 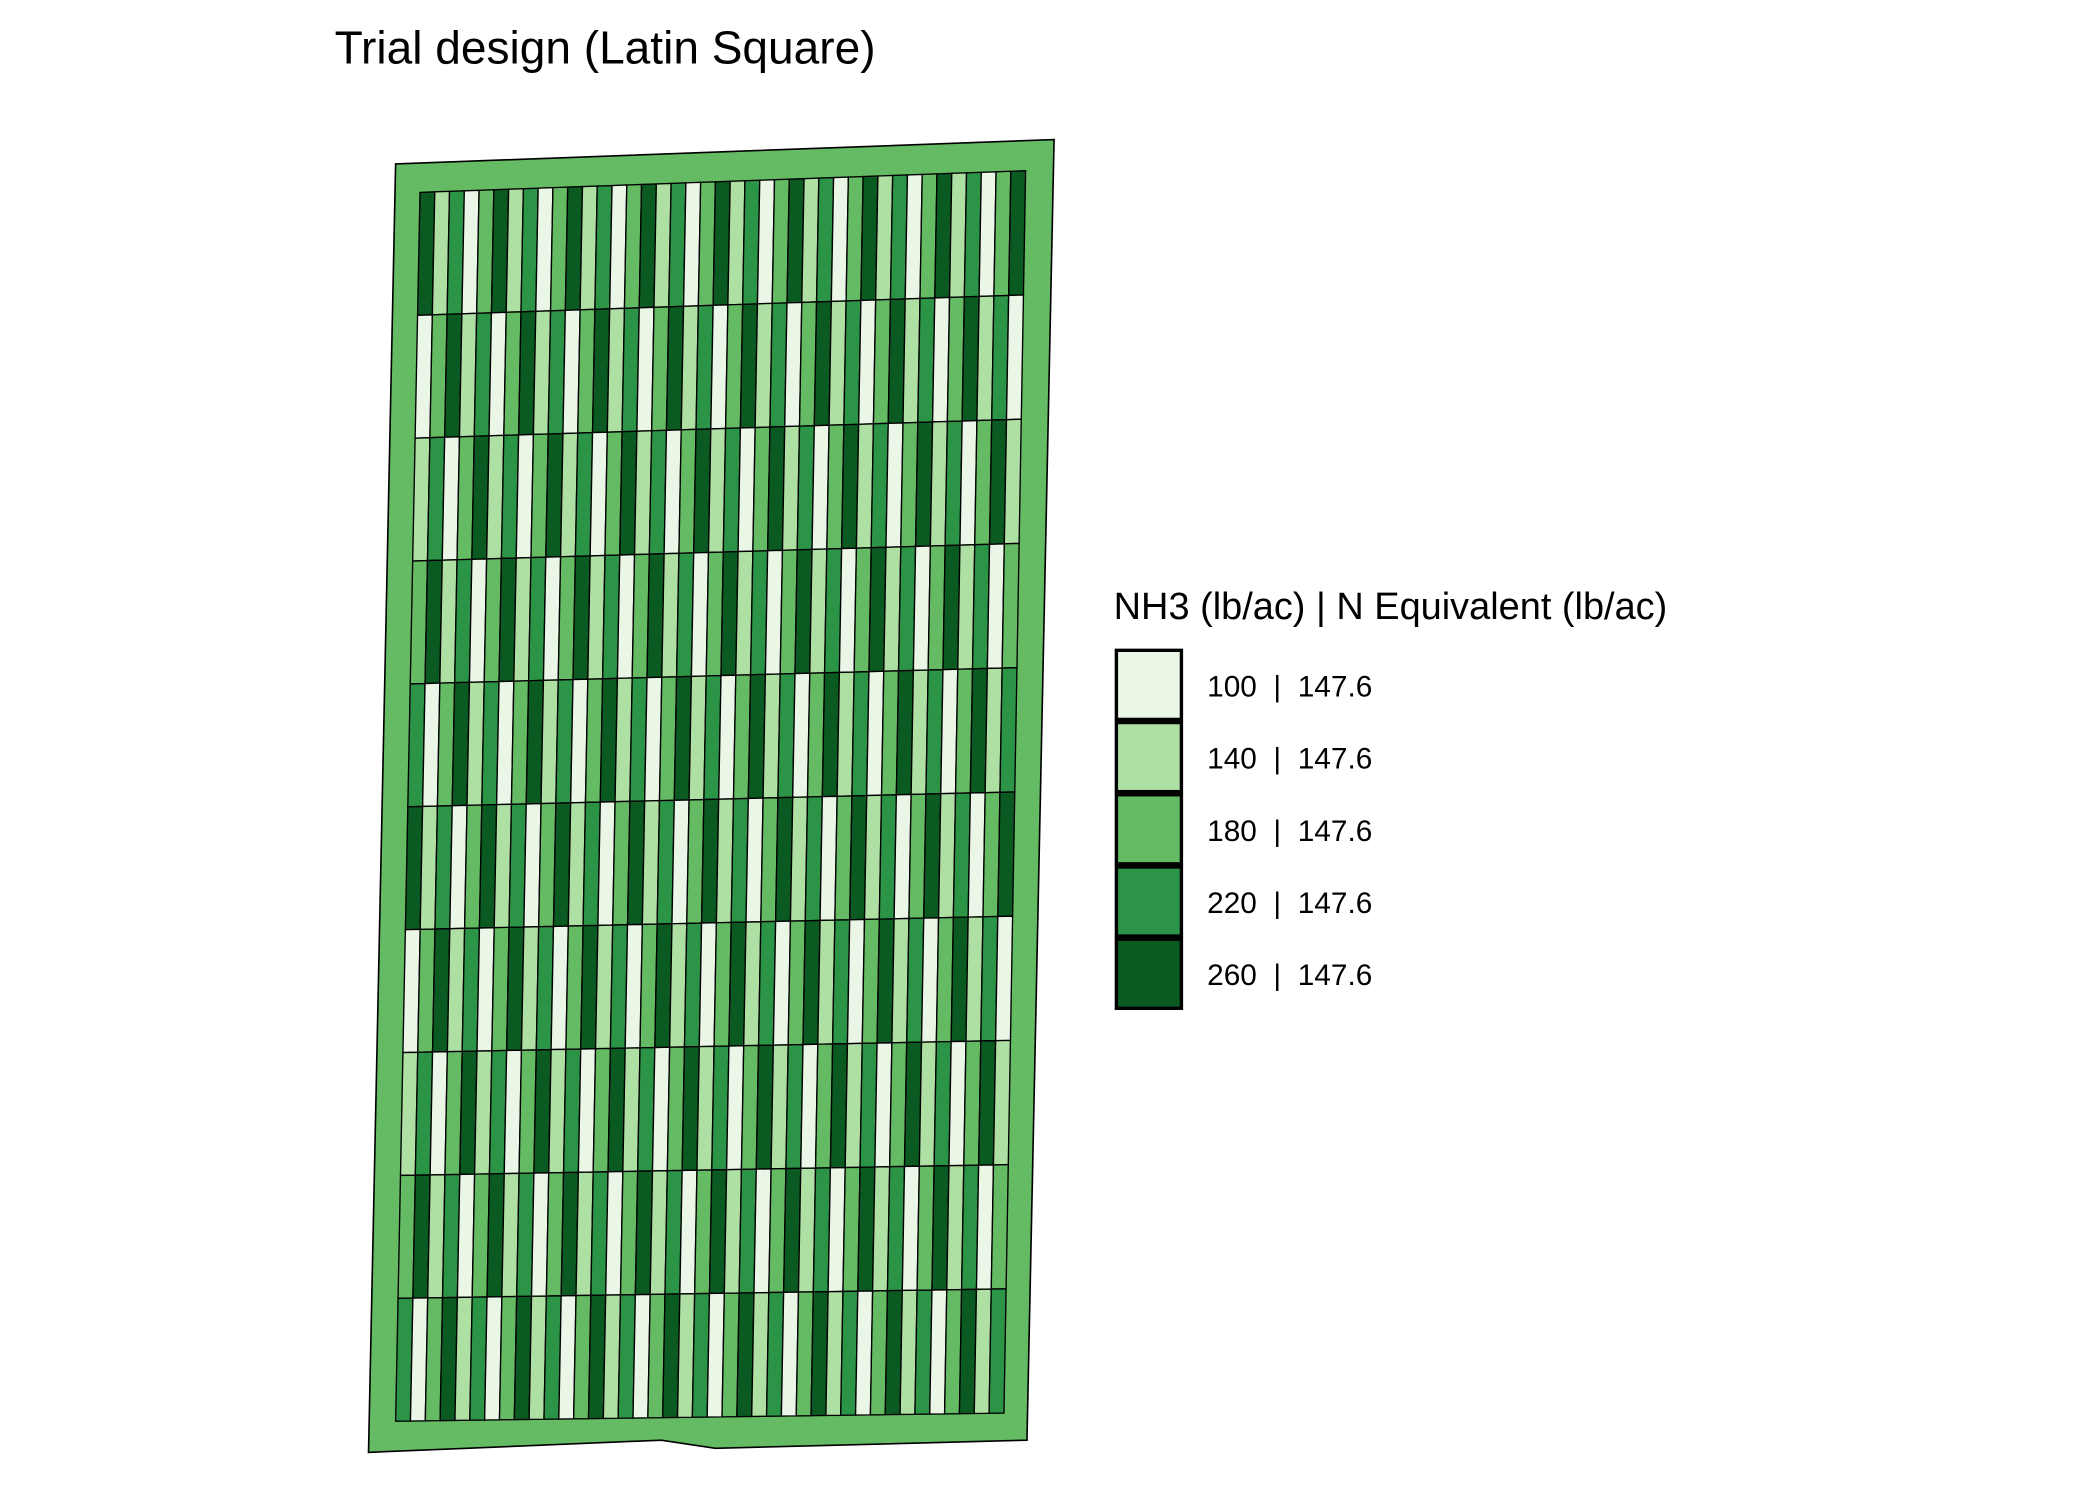 I want to click on chart-title: Trial design (Latin Square), so click(x=605, y=48).